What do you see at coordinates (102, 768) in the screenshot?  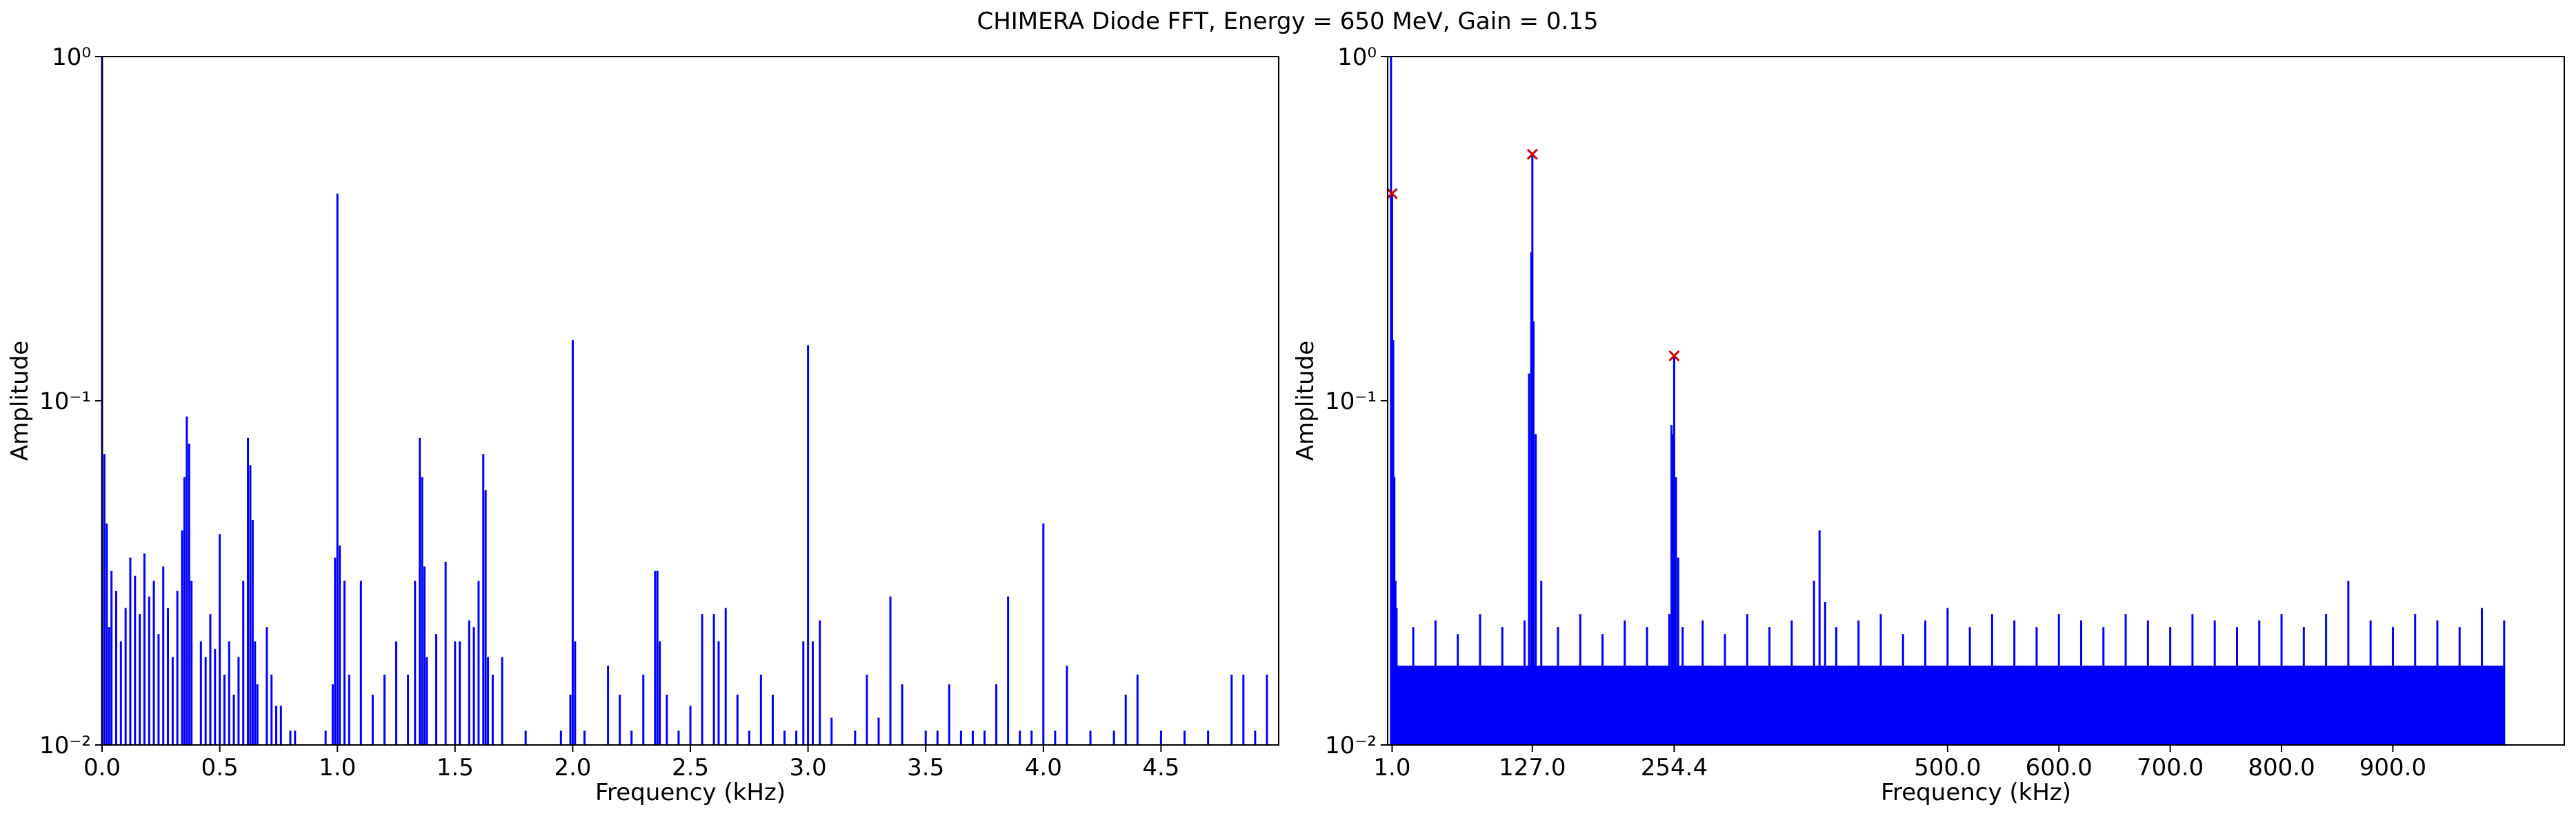 I see `x-tick-label: 0.0` at bounding box center [102, 768].